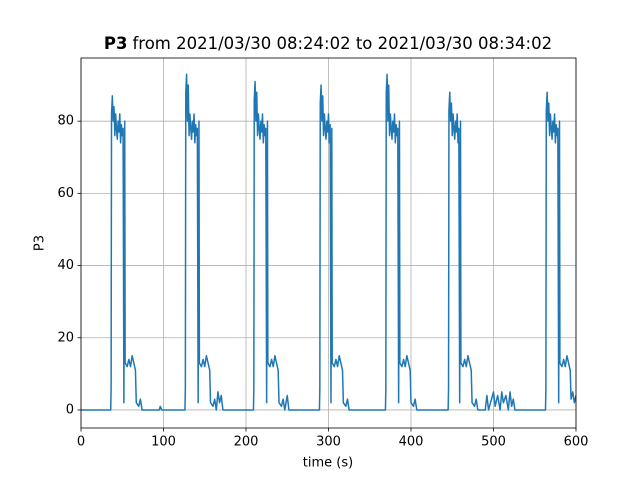 This screenshot has width=640, height=480. Describe the element at coordinates (70, 409) in the screenshot. I see `y-tick-label: 0` at that location.